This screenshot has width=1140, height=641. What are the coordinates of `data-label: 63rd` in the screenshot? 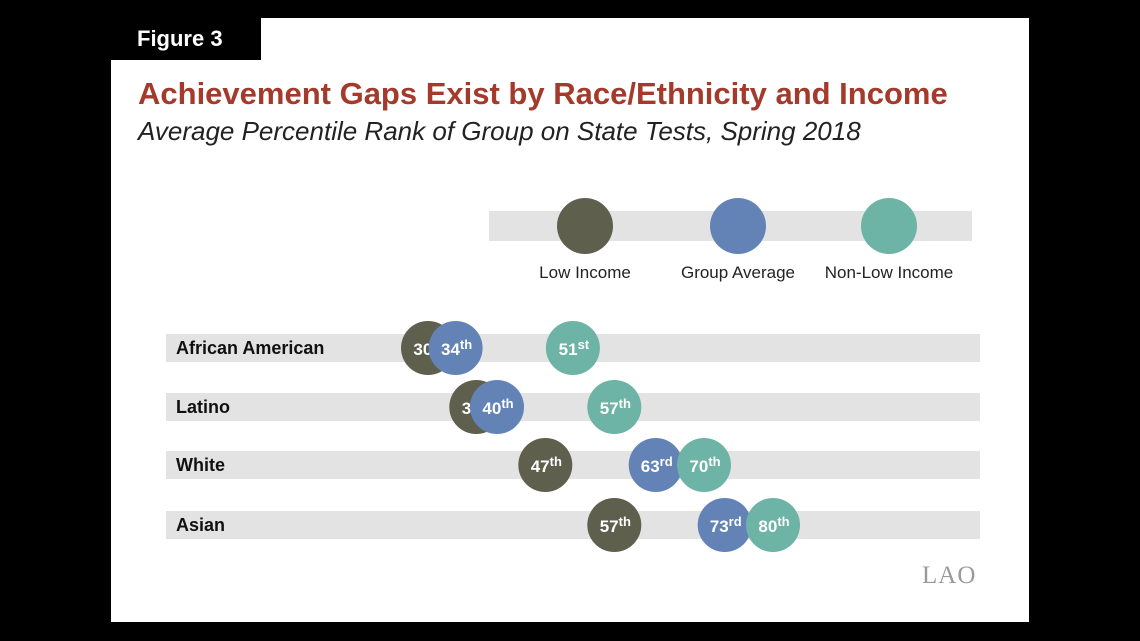 It's located at (657, 465).